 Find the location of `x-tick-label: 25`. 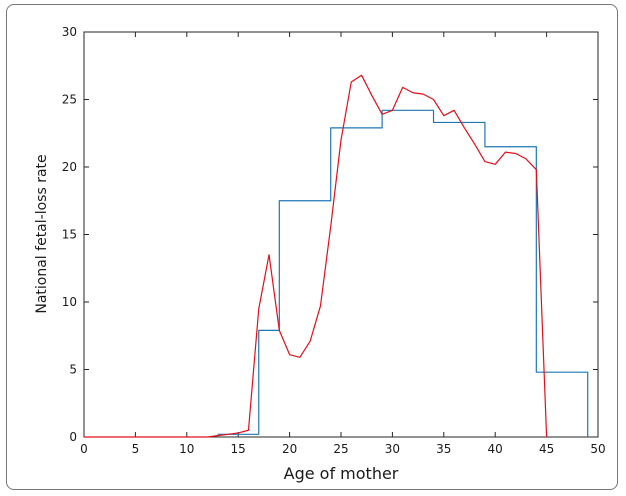

x-tick-label: 25 is located at coordinates (340, 449).